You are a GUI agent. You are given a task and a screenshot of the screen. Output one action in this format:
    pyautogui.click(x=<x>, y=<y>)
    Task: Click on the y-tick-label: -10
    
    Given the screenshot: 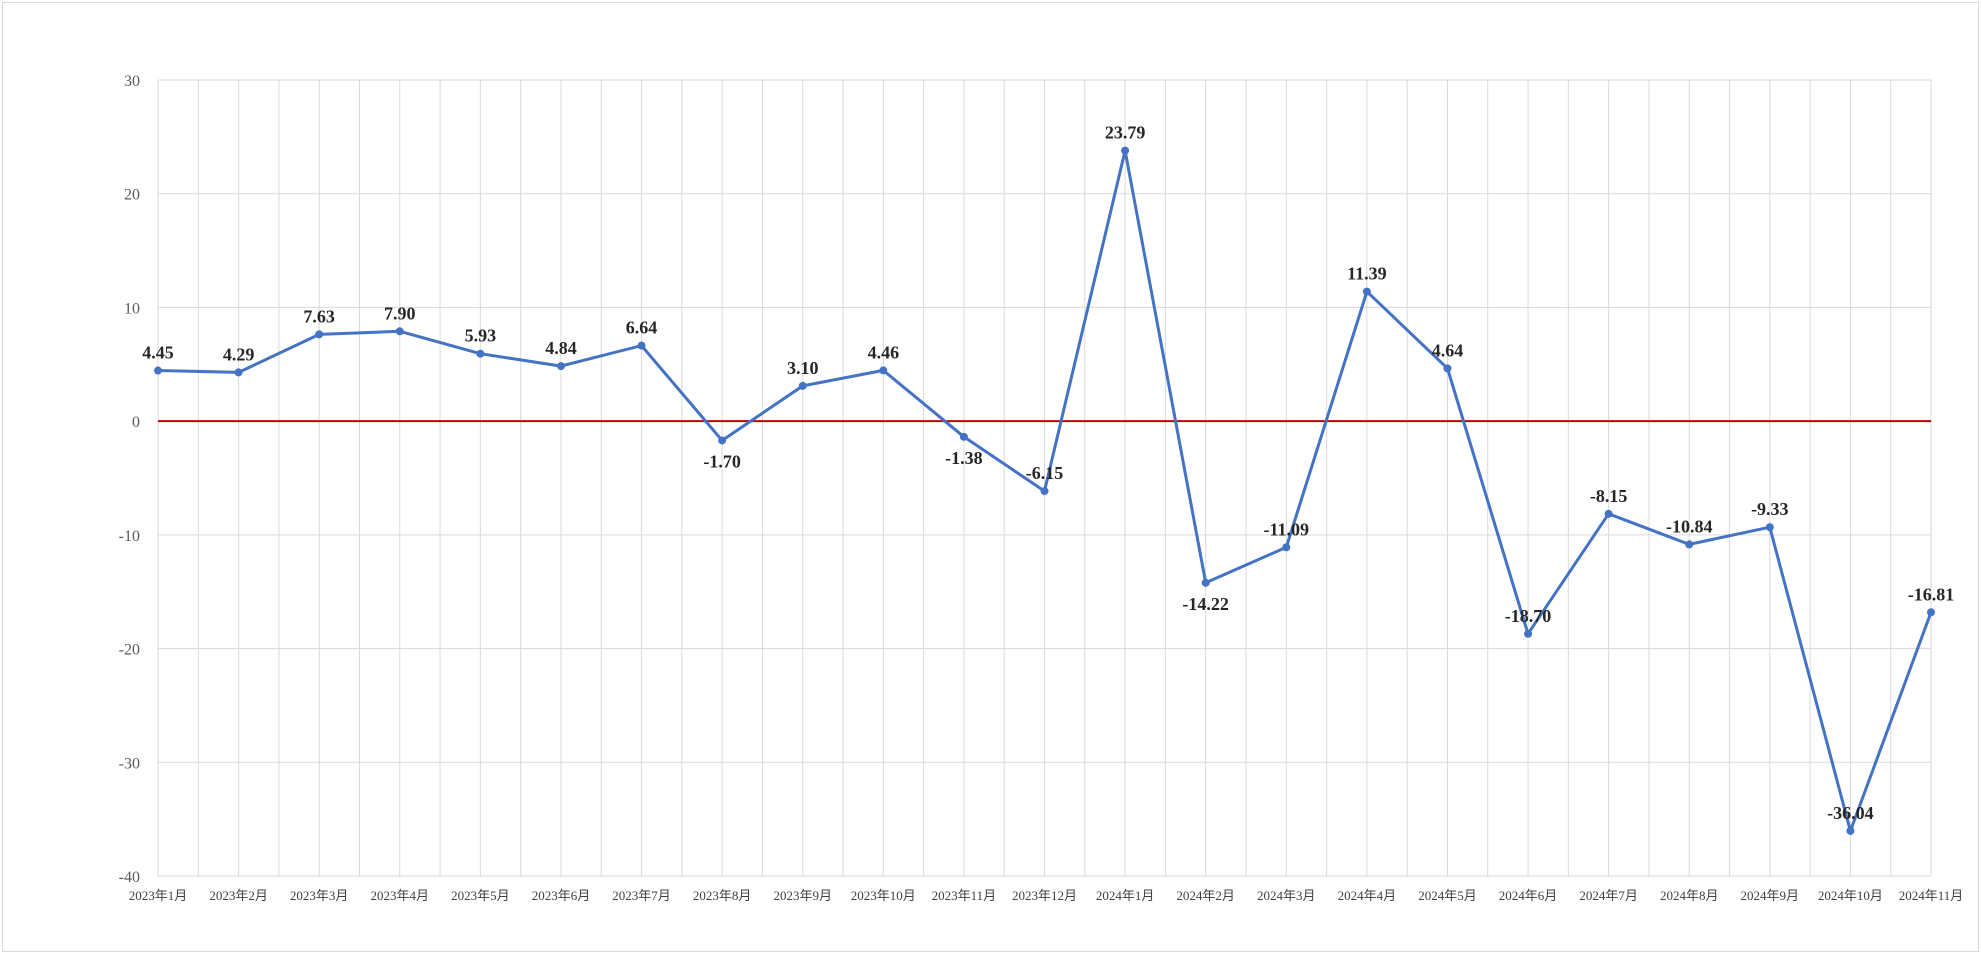 What is the action you would take?
    pyautogui.click(x=129, y=536)
    